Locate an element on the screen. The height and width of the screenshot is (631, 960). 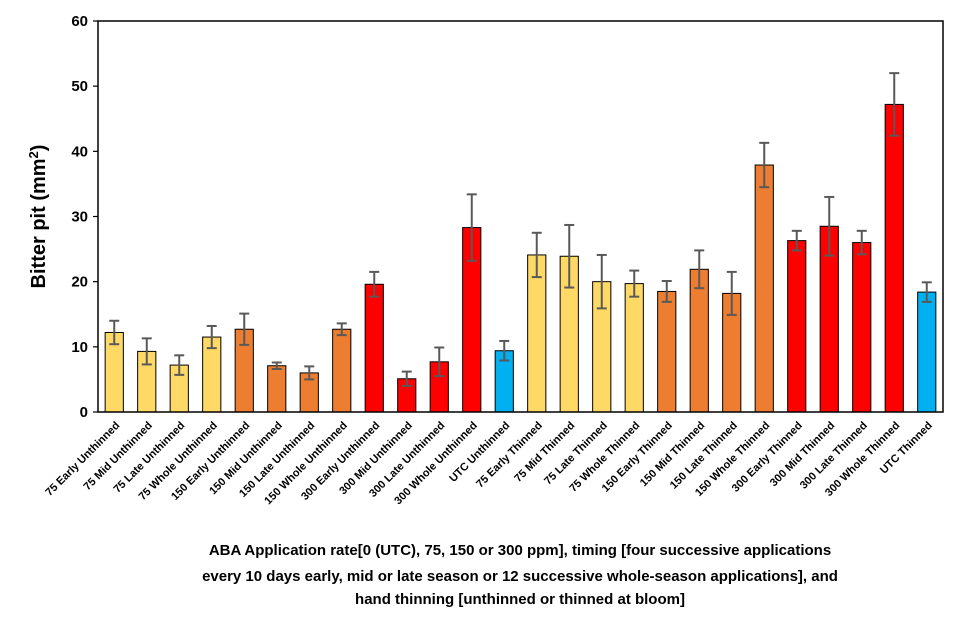
y-tick-label: 50 is located at coordinates (79, 86).